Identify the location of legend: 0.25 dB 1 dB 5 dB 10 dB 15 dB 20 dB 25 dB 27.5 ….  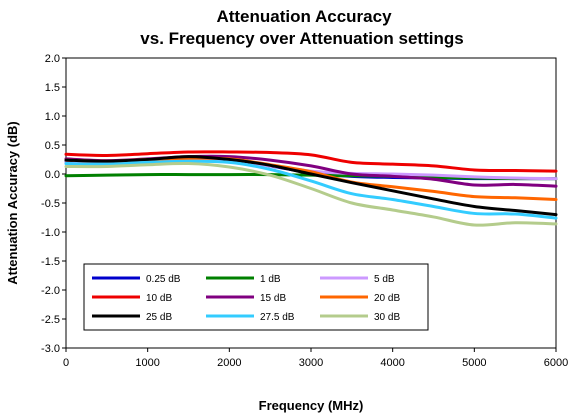
(256, 297).